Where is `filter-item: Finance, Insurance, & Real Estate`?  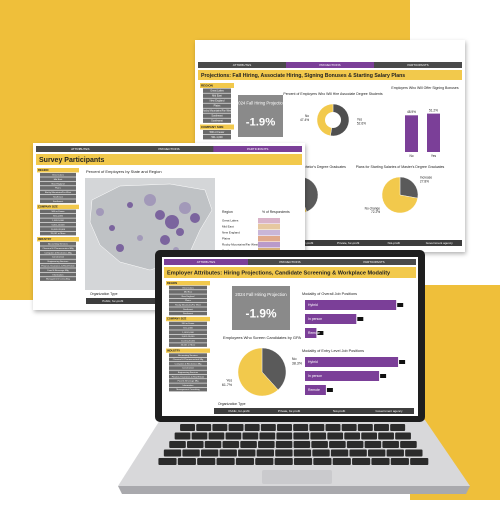
filter-item: Finance, Insurance, & Real Estate is located at coordinates (58, 265).